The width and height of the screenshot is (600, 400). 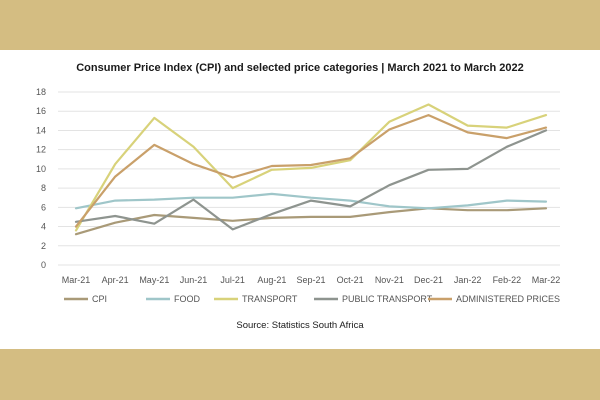 I want to click on x-tick-label: Feb-22, so click(x=507, y=280).